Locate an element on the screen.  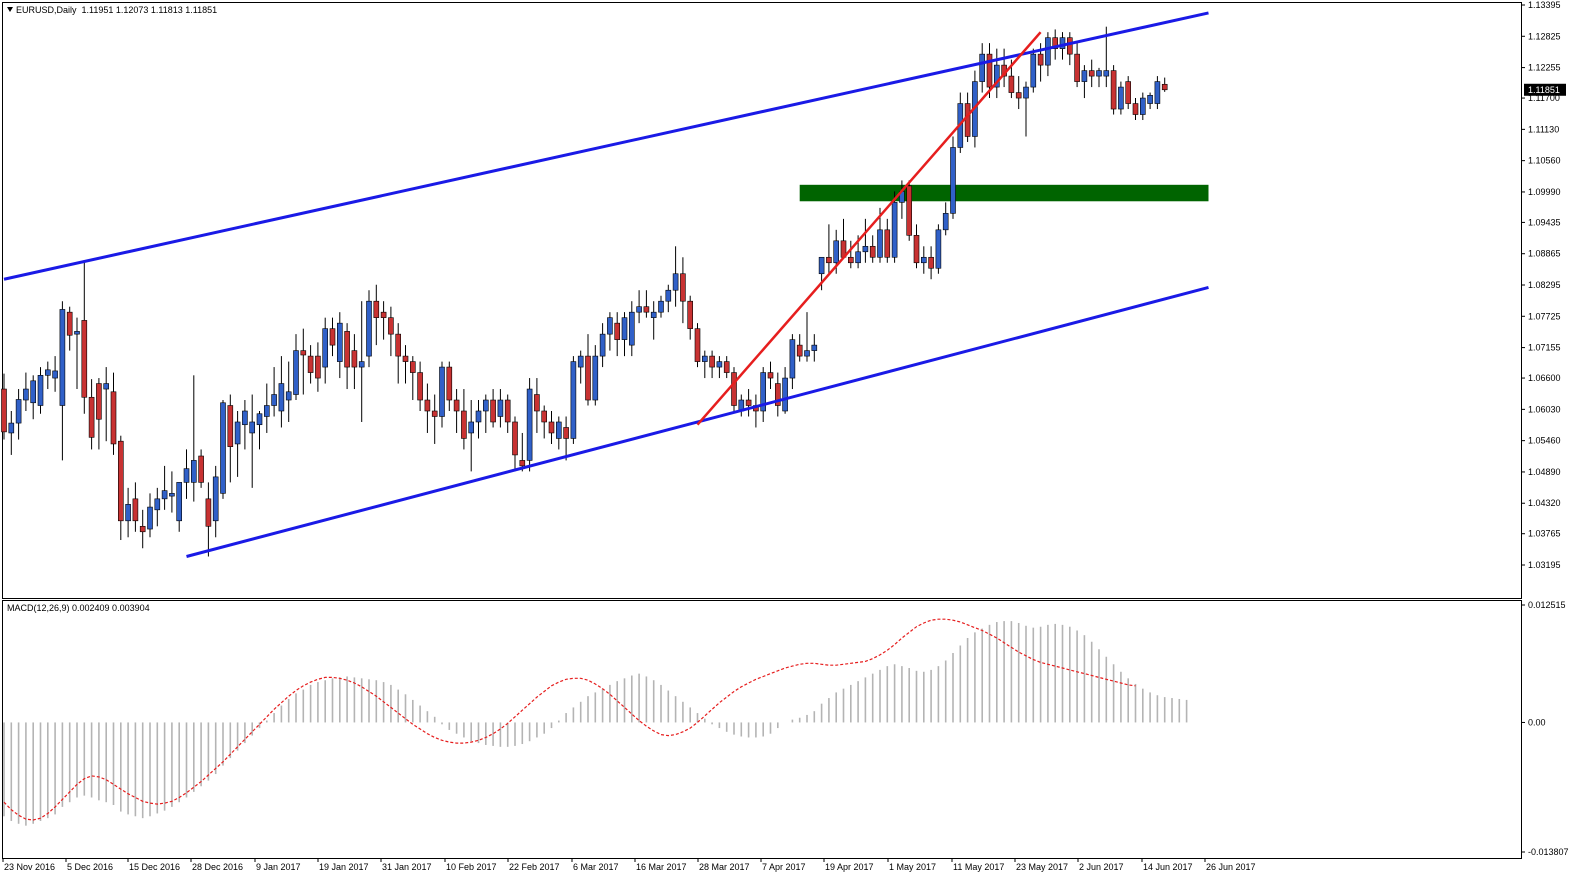
time-axis-label: 1 May 2017 is located at coordinates (912, 867).